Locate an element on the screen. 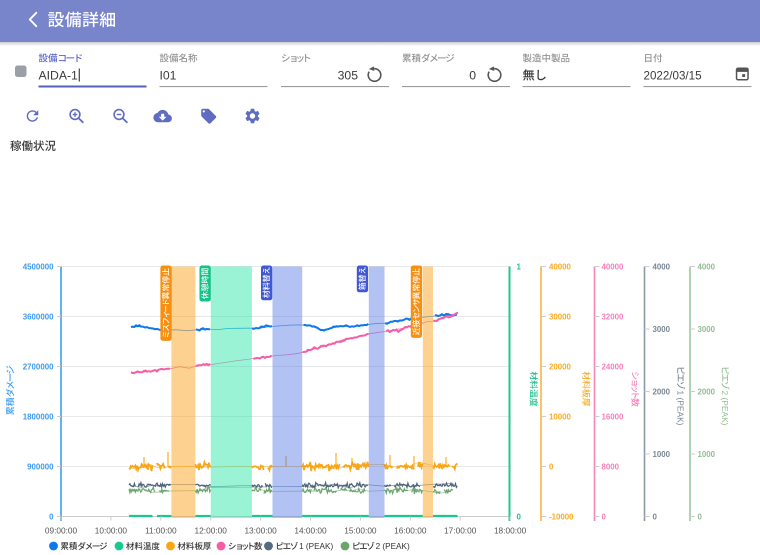  svg-text: 09:00:00 is located at coordinates (61, 531).